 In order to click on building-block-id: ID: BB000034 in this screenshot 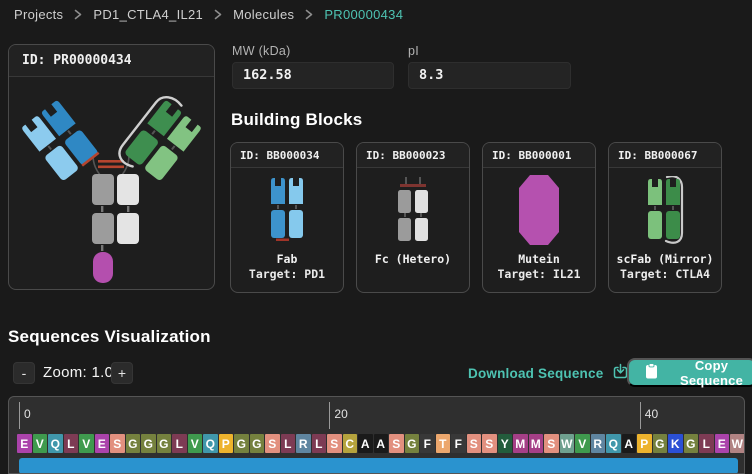, I will do `click(287, 155)`.